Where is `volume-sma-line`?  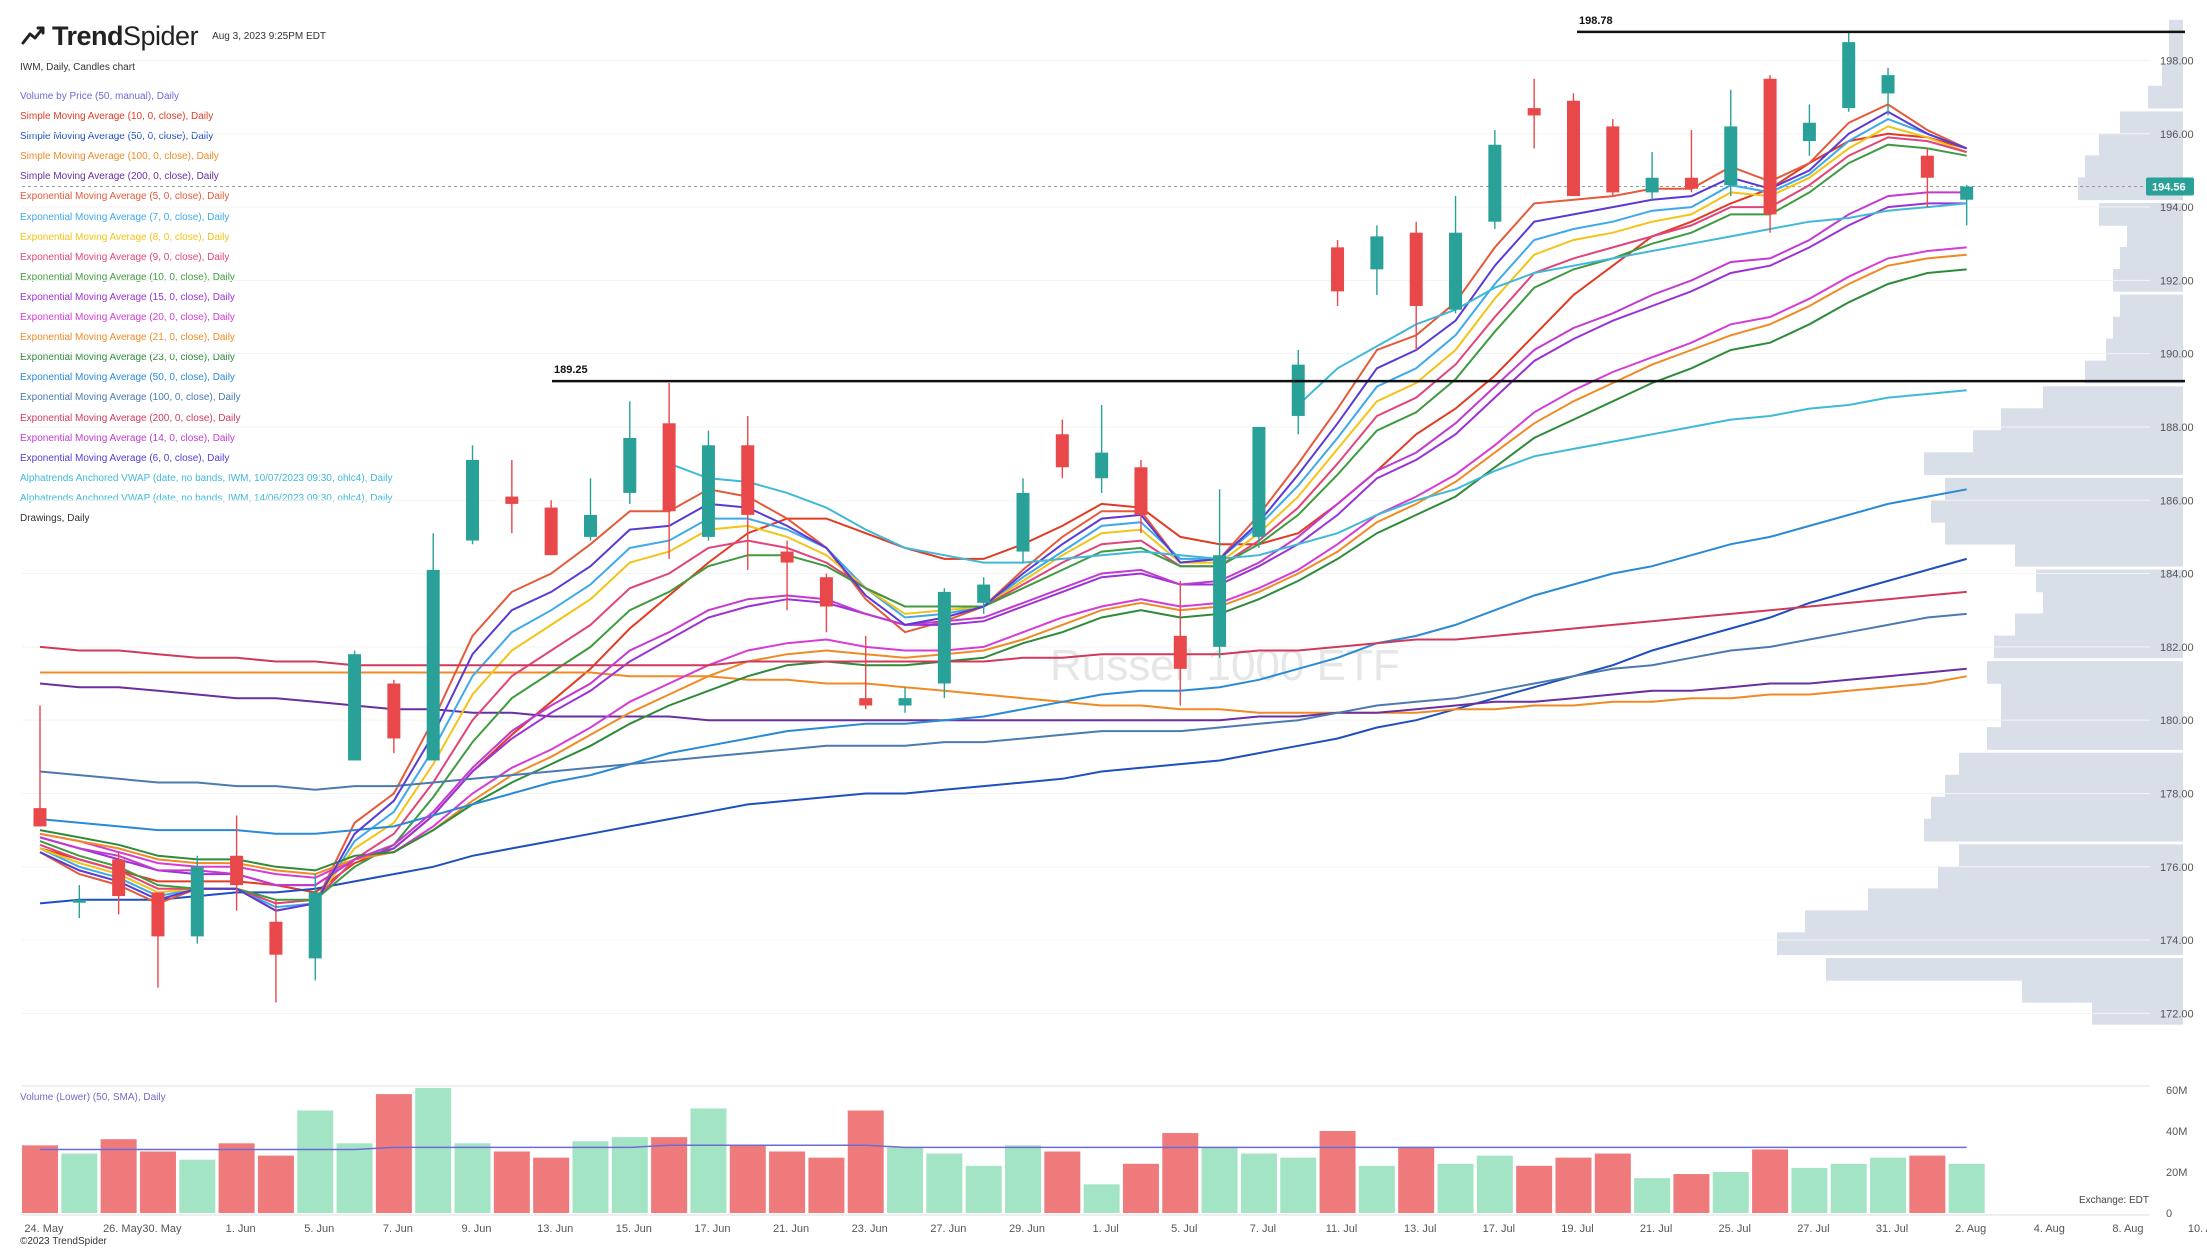
volume-sma-line is located at coordinates (1003, 1147).